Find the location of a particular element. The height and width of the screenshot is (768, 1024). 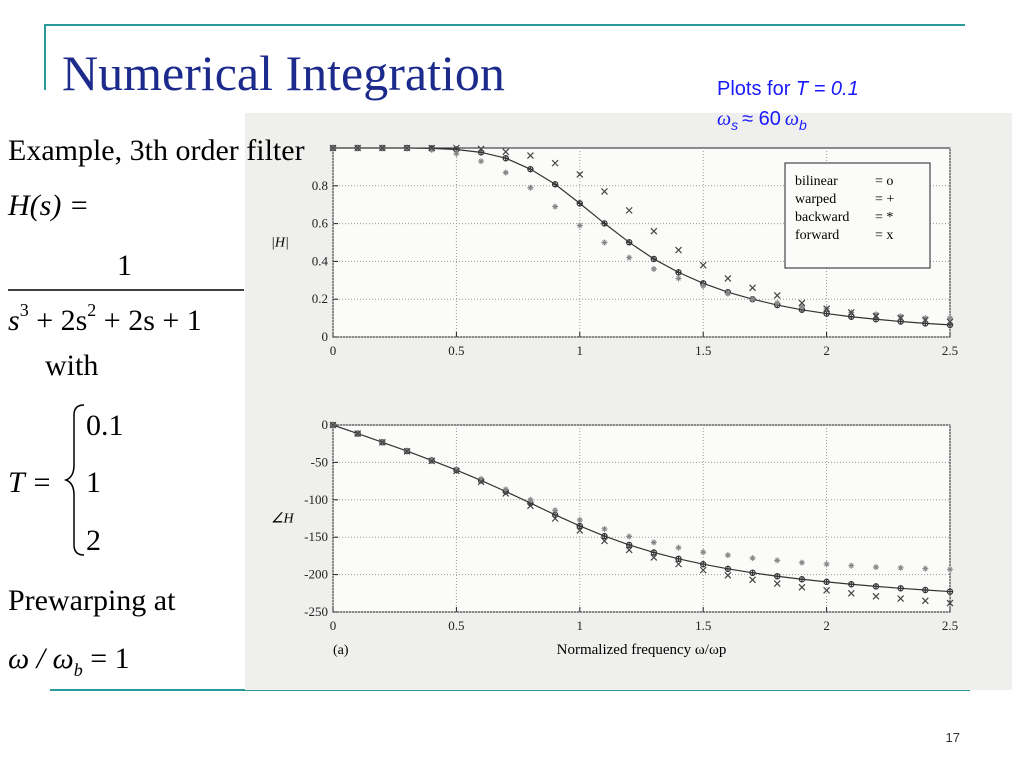

cond-sub: b is located at coordinates (78, 670).